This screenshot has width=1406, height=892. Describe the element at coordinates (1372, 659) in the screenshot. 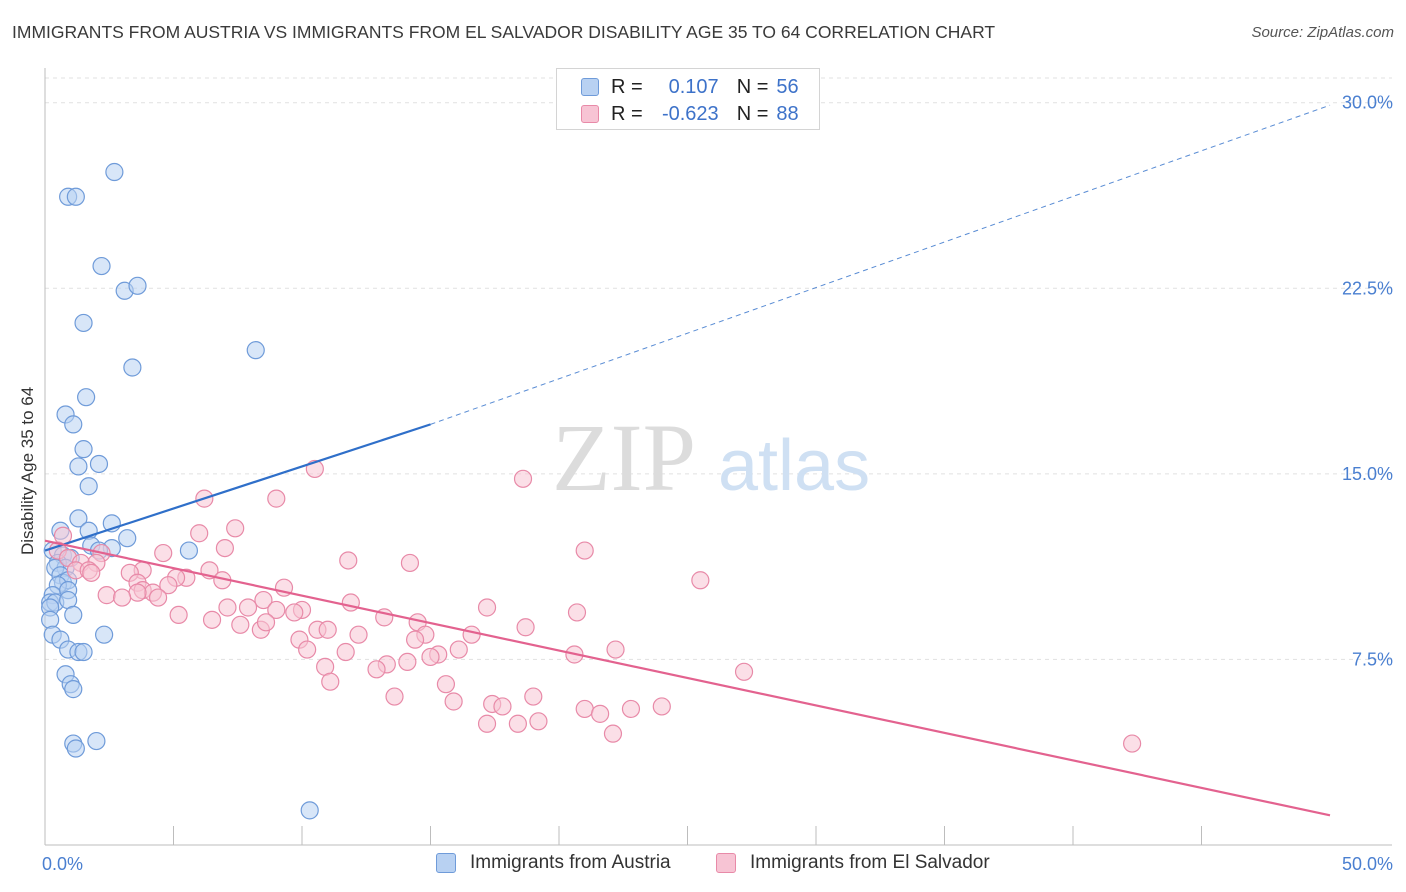

I see `y-tick-label: 7.5%` at that location.